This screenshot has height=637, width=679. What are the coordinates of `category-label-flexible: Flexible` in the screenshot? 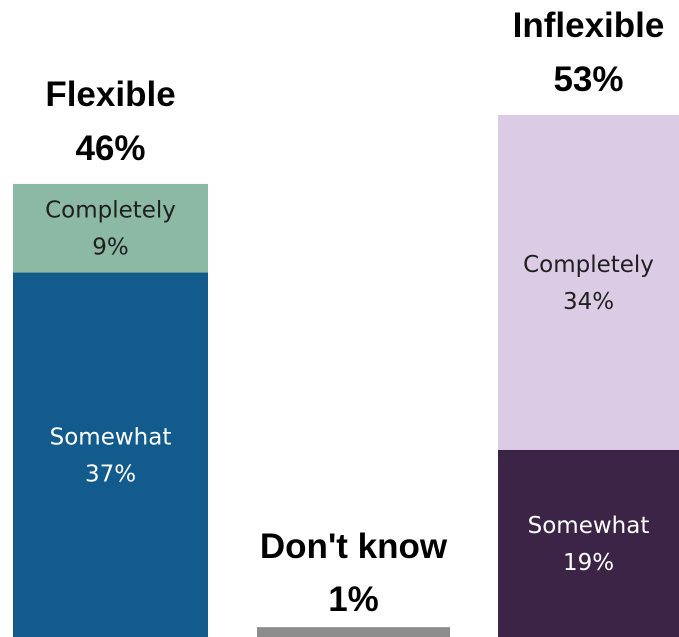 It's located at (110, 94).